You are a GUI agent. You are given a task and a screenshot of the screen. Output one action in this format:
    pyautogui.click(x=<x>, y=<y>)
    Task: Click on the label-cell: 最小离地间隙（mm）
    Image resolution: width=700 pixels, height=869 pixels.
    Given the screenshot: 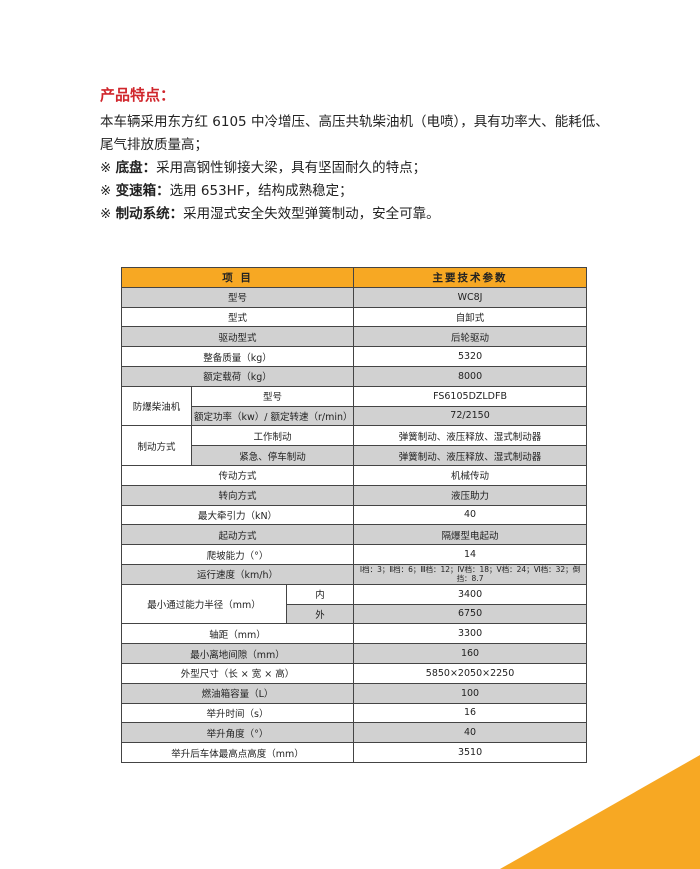 What is the action you would take?
    pyautogui.click(x=237, y=653)
    